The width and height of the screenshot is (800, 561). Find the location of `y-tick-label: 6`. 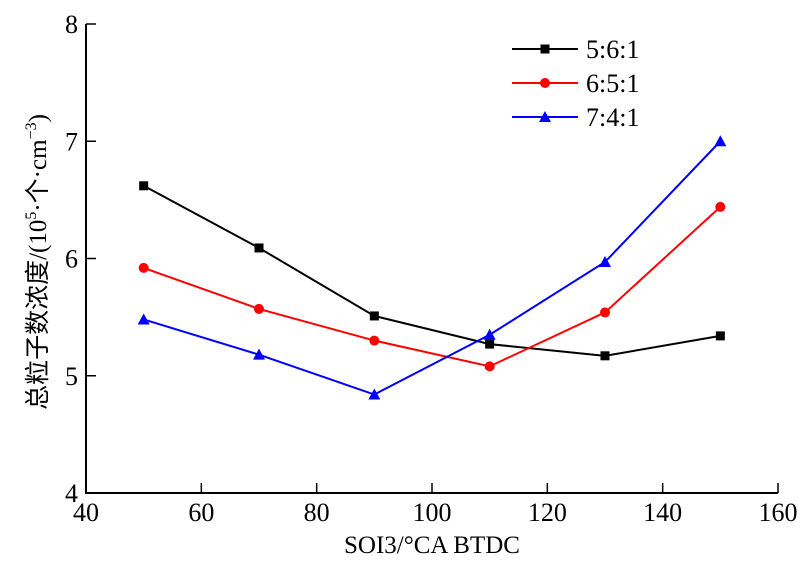

y-tick-label: 6 is located at coordinates (71, 259).